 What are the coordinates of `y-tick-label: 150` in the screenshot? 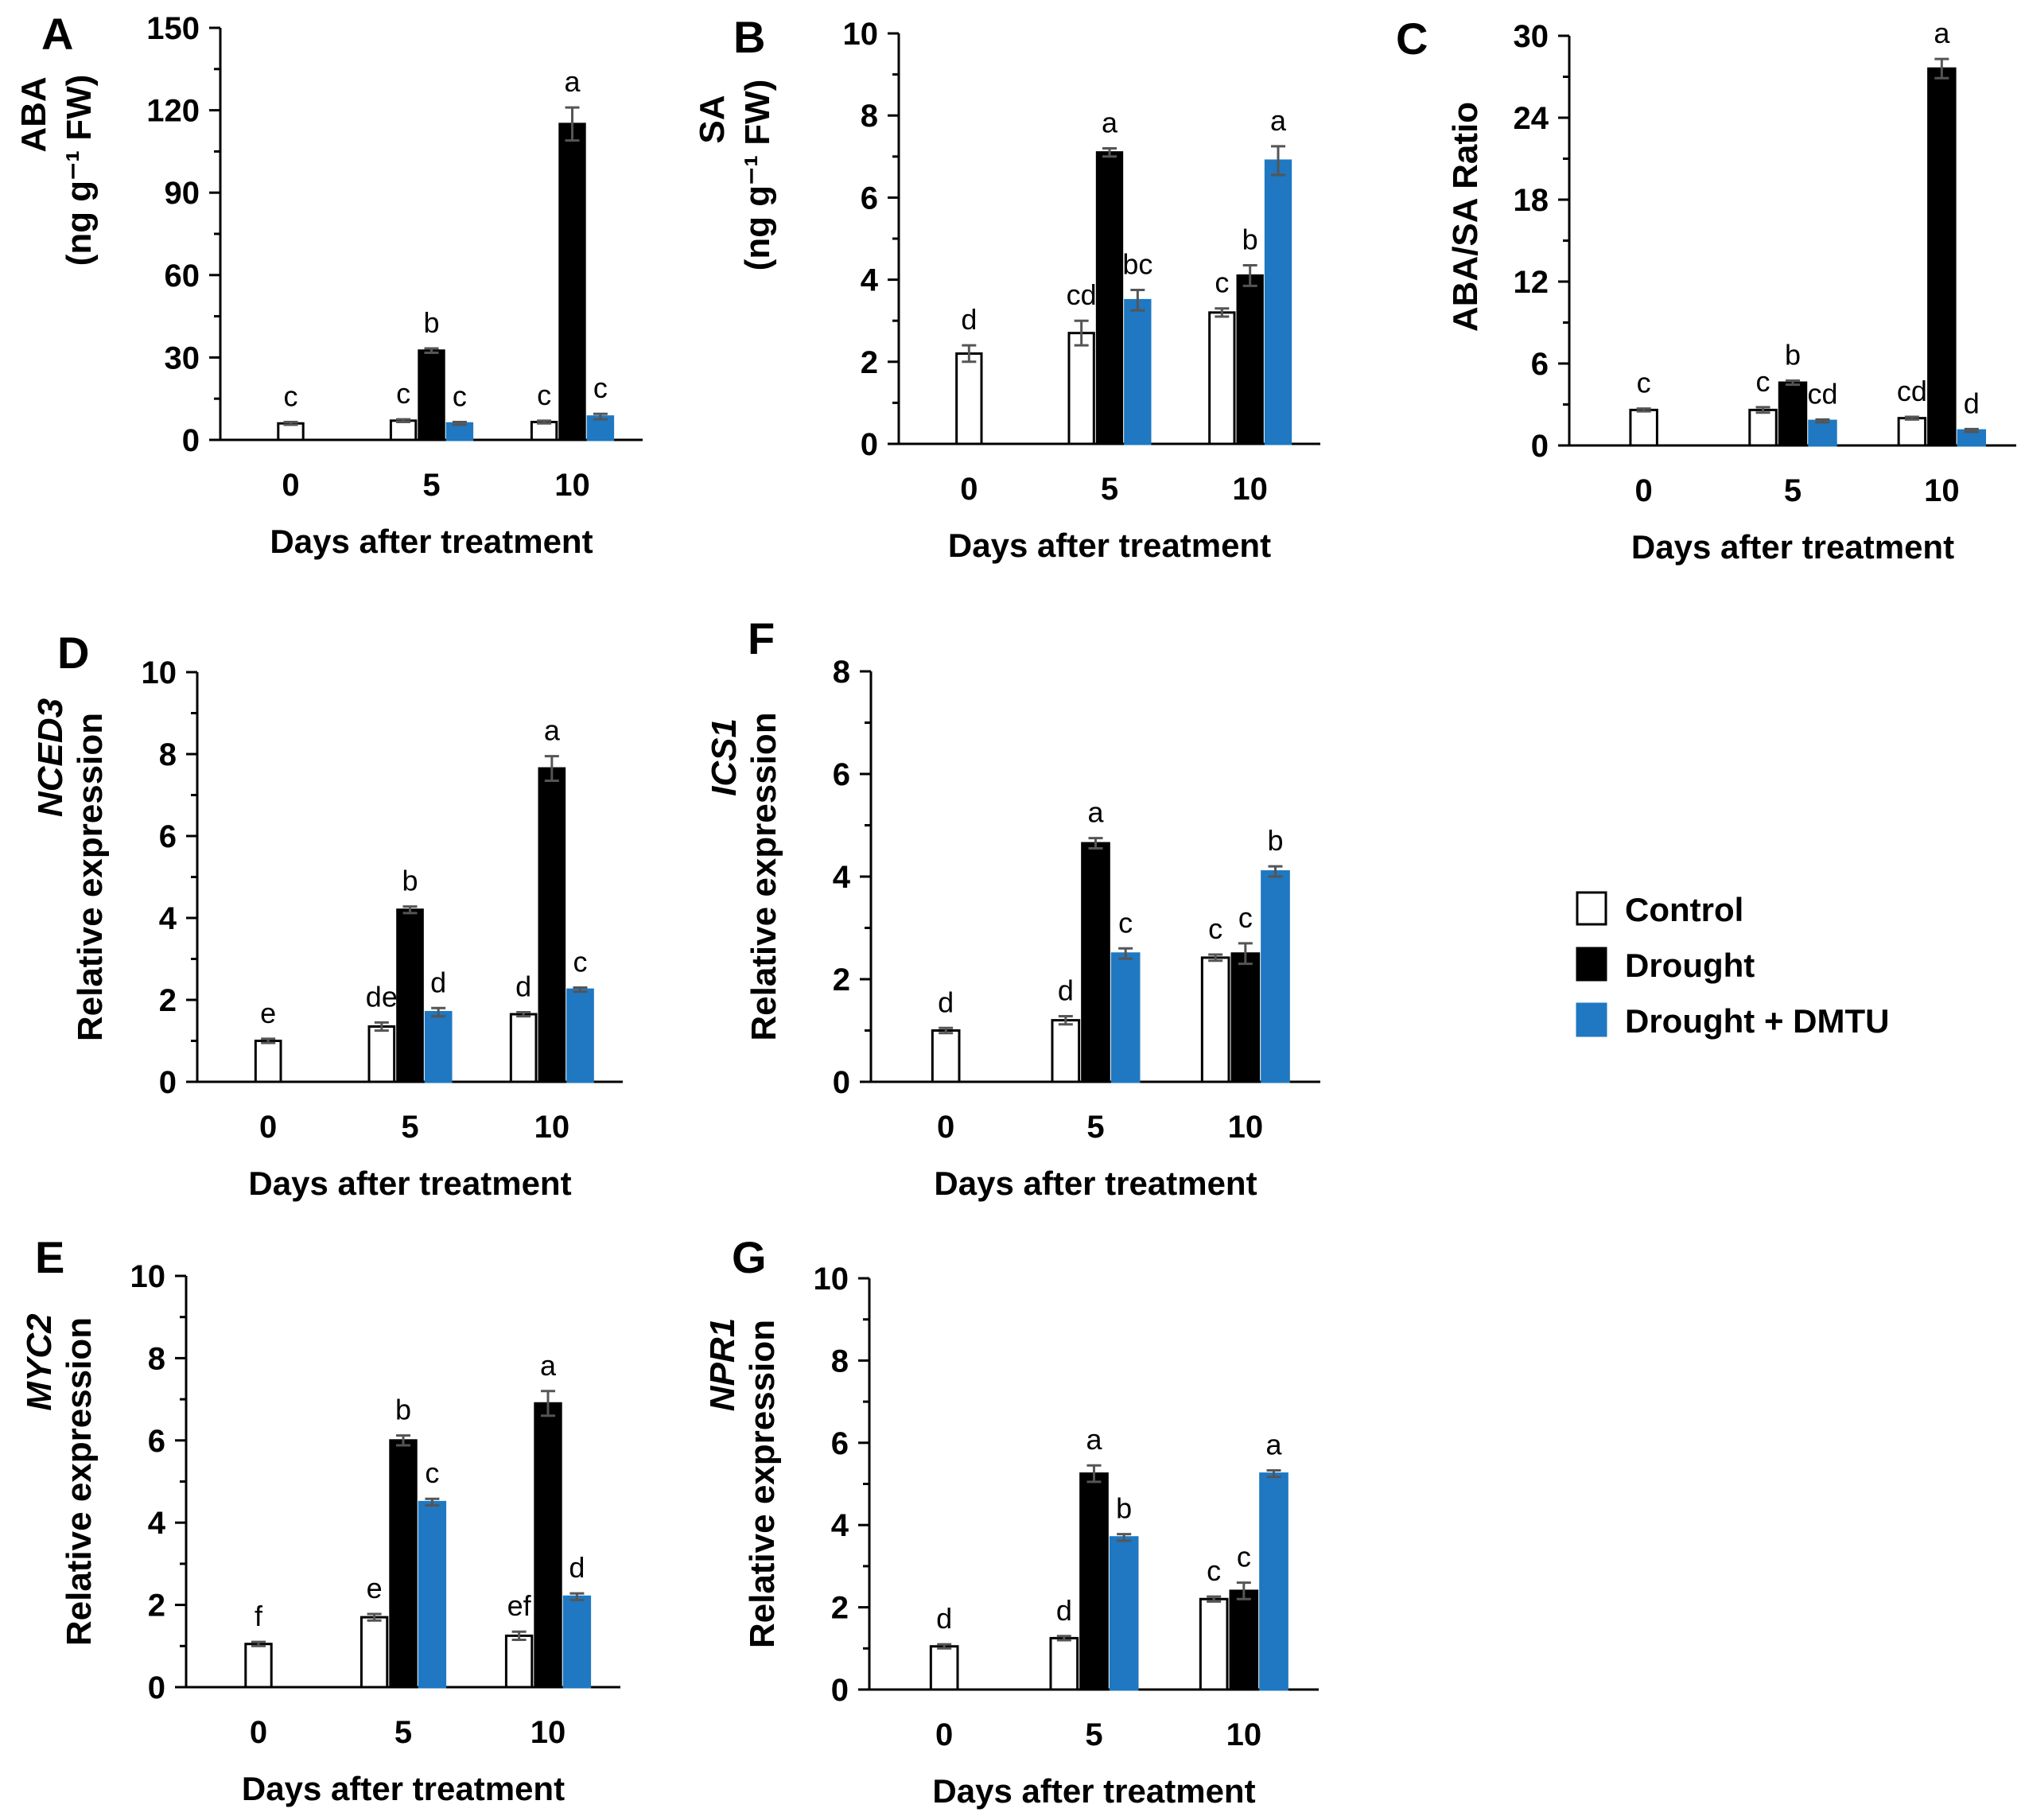 It's located at (173, 28).